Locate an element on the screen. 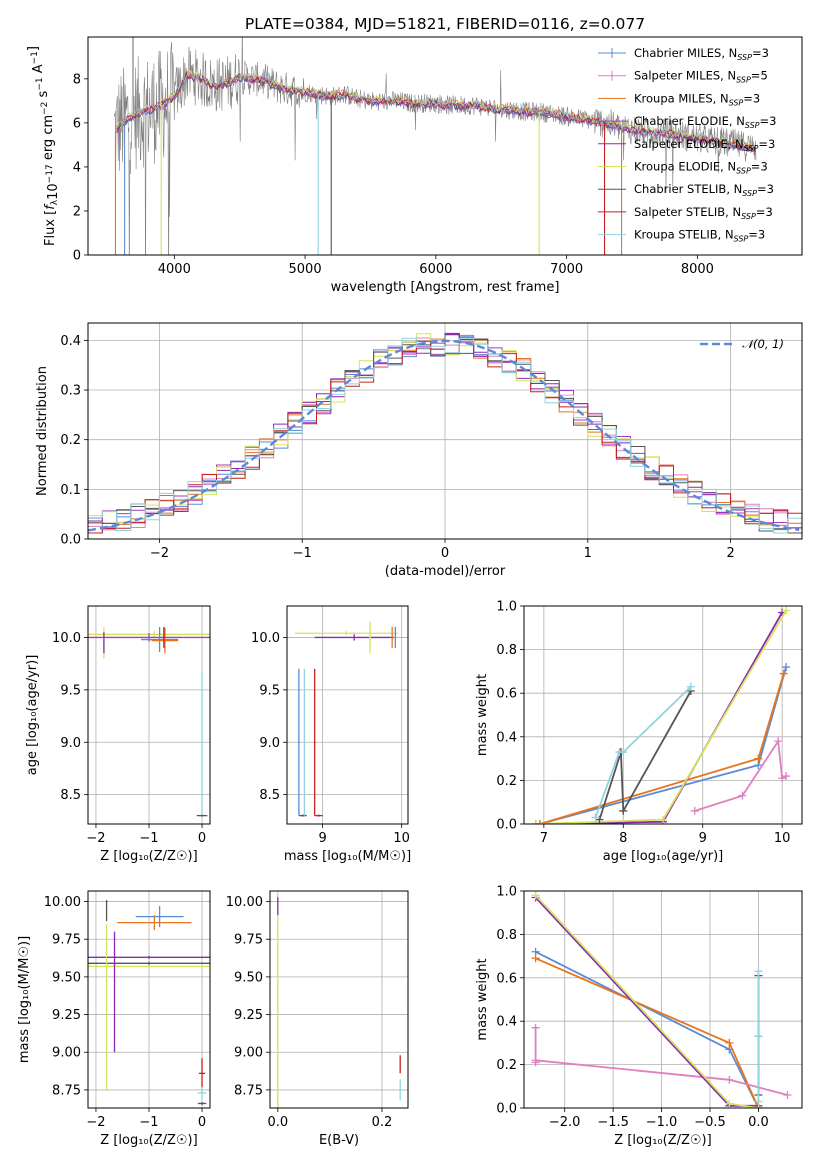 The image size is (819, 1170). legend-entry: Kroupa STELIB, NSSP=3 is located at coordinates (699, 236).